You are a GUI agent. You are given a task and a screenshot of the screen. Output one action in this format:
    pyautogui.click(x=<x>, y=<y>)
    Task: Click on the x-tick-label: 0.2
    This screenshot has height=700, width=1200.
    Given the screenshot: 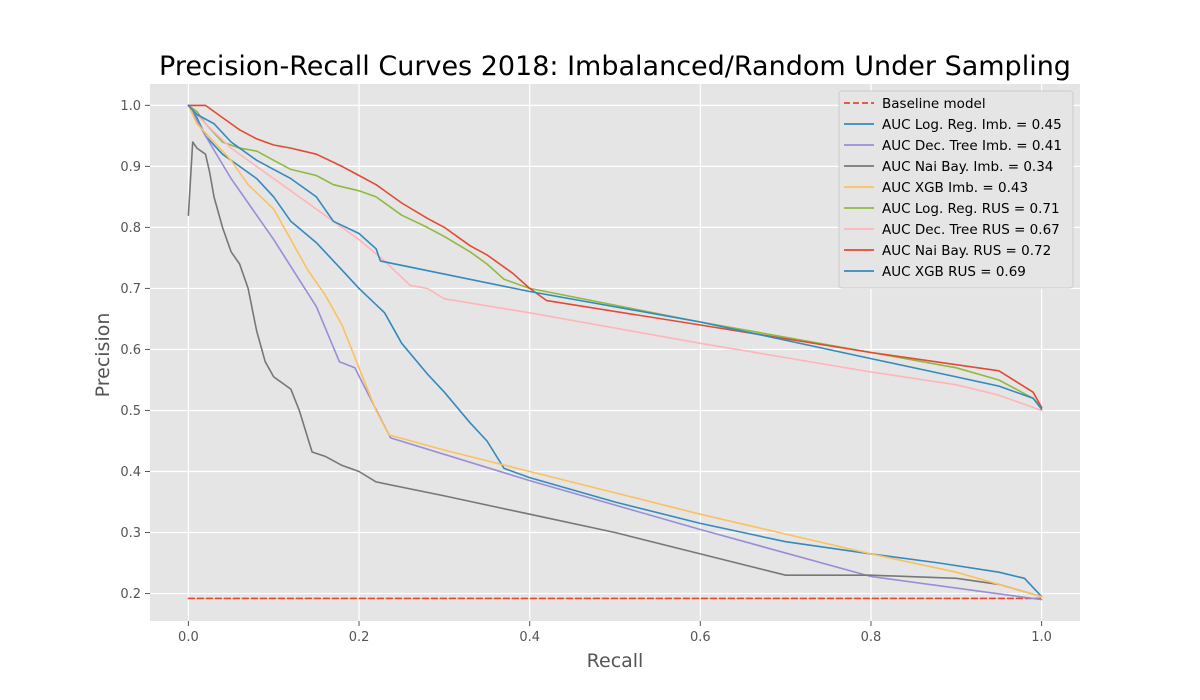 What is the action you would take?
    pyautogui.click(x=359, y=637)
    